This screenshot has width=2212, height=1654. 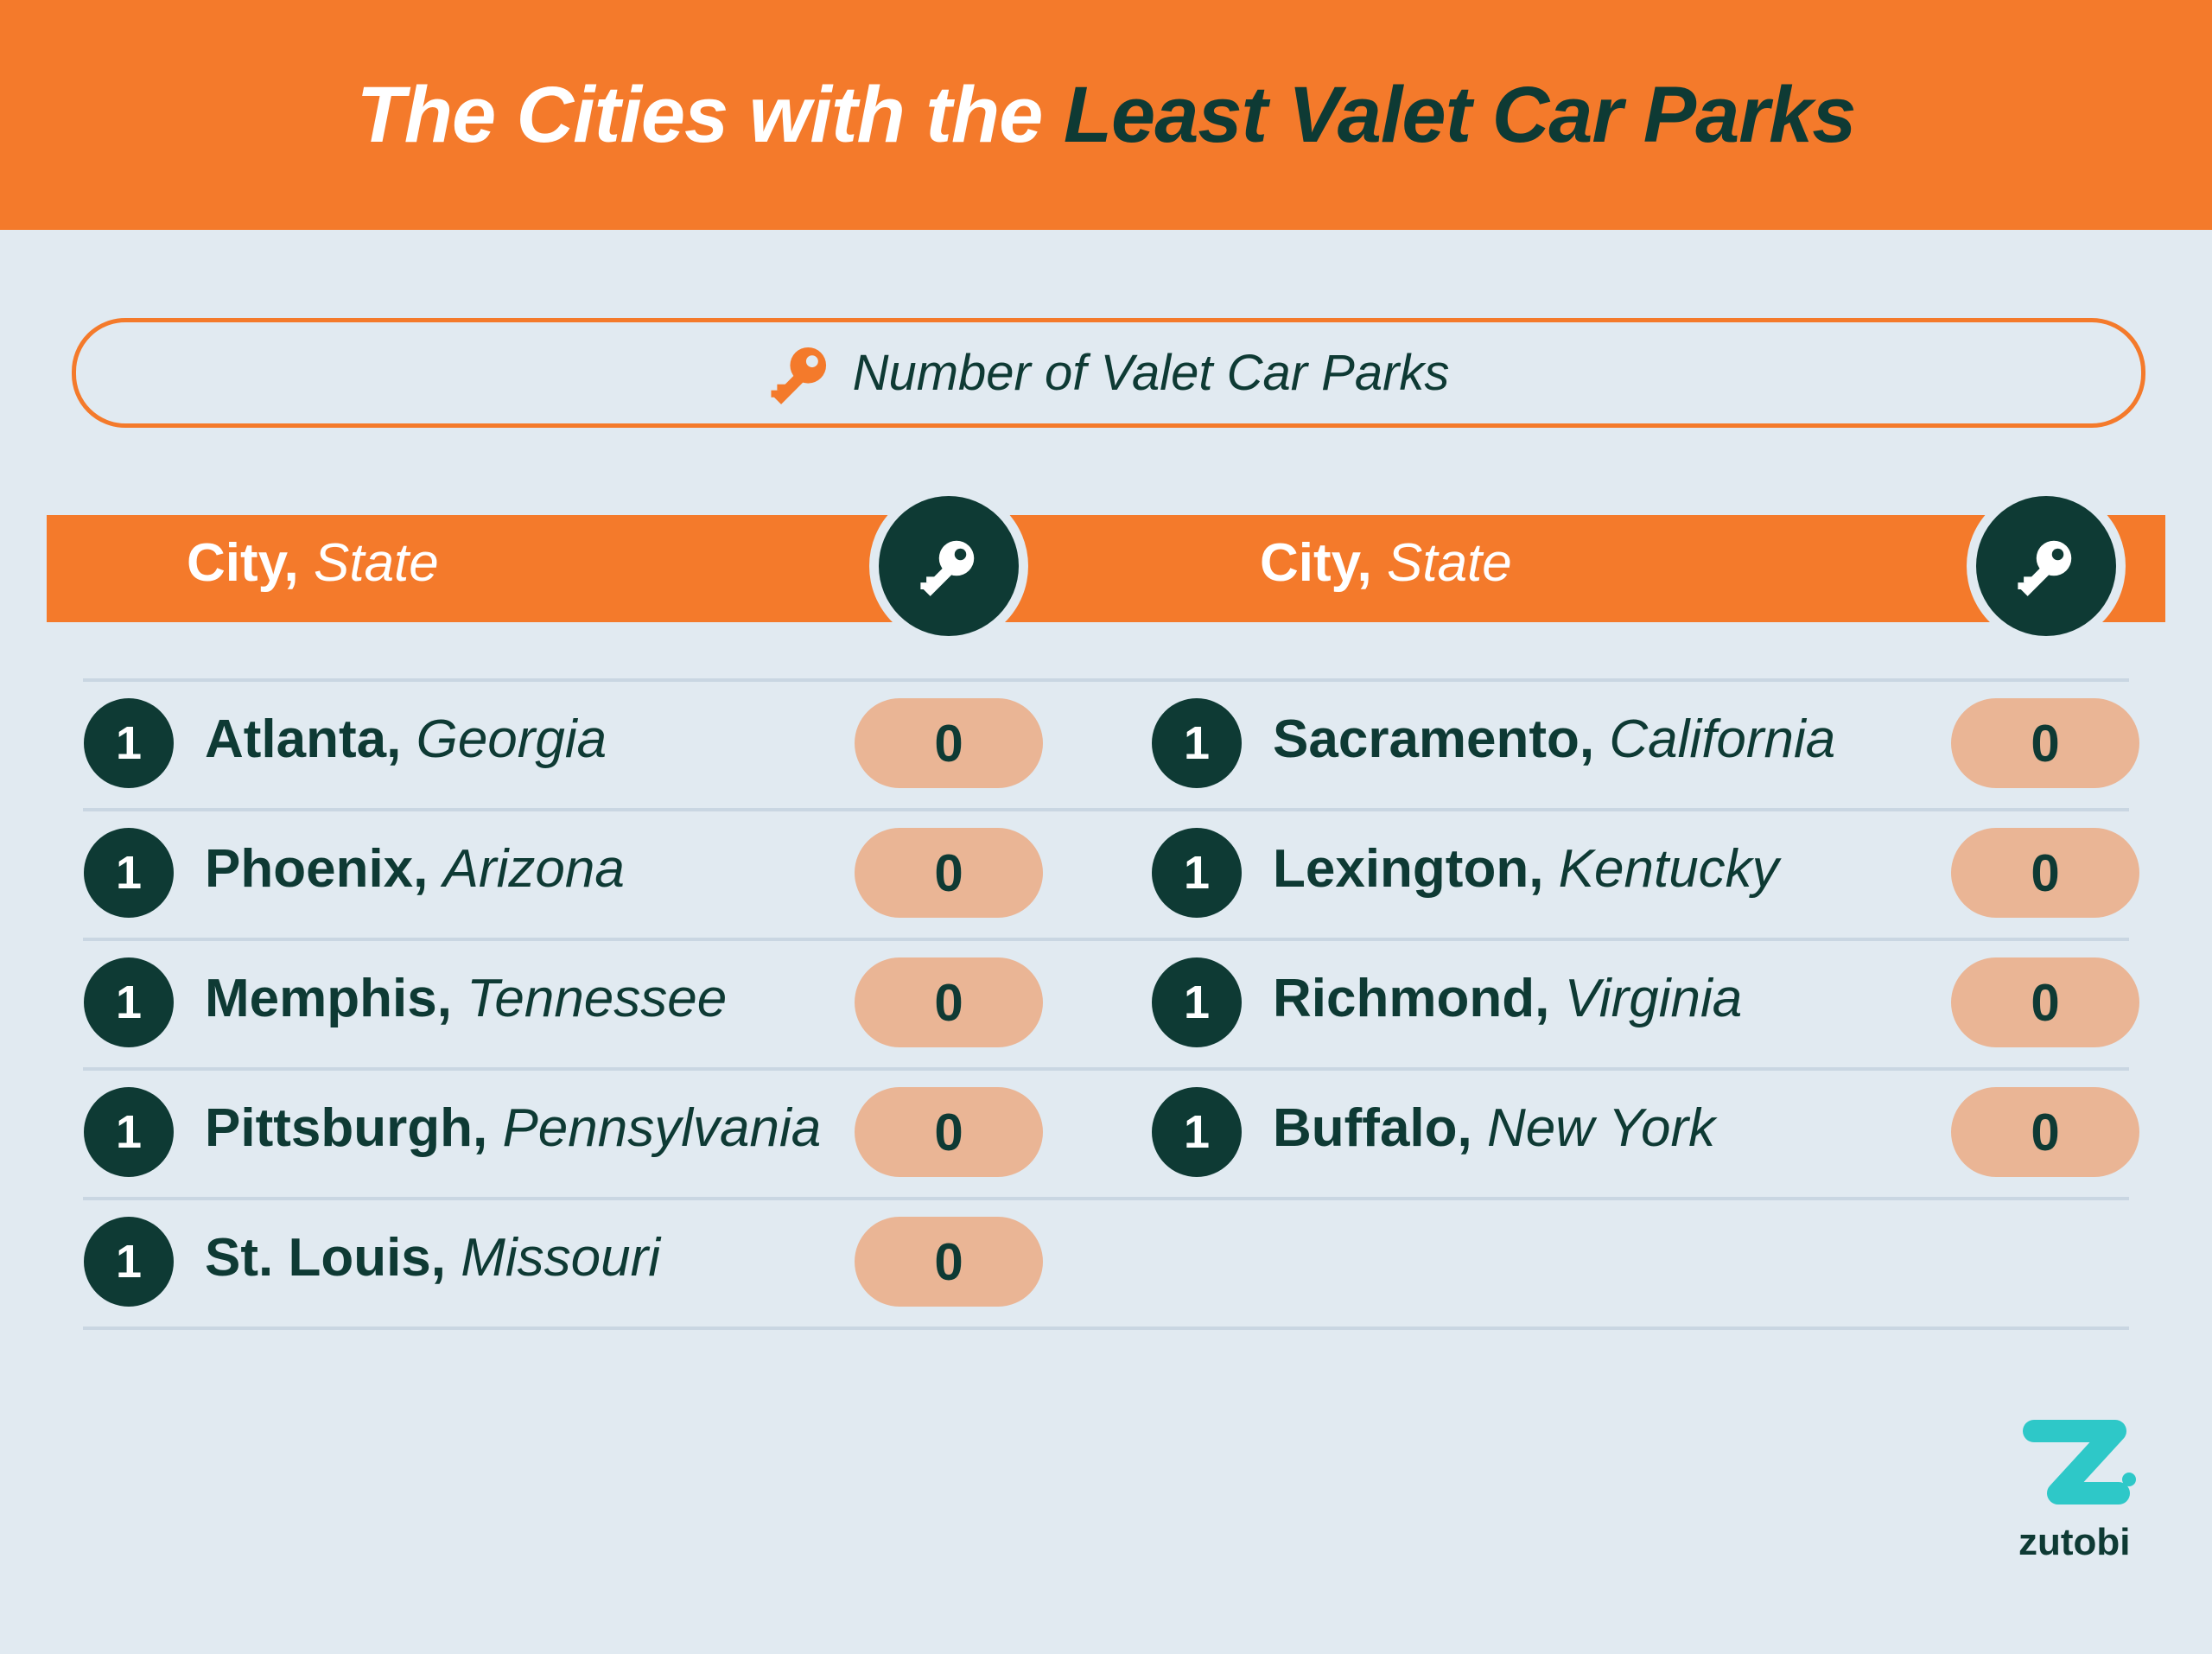 I want to click on table-row: 1 Buffalo, New York 0, so click(x=1646, y=1132).